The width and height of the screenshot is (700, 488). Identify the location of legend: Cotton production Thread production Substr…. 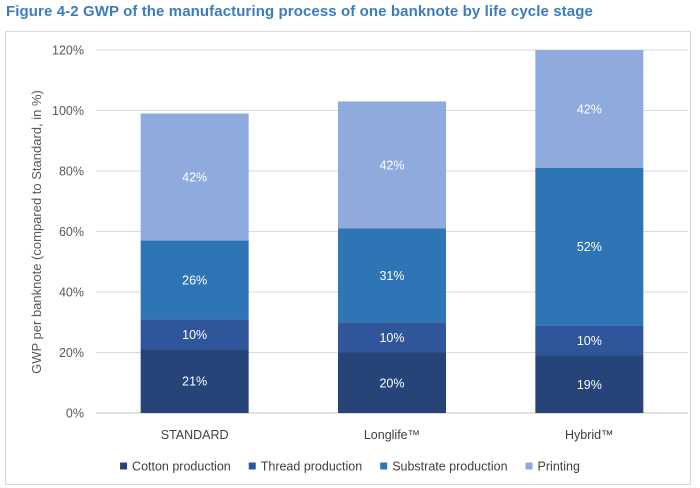
(350, 467).